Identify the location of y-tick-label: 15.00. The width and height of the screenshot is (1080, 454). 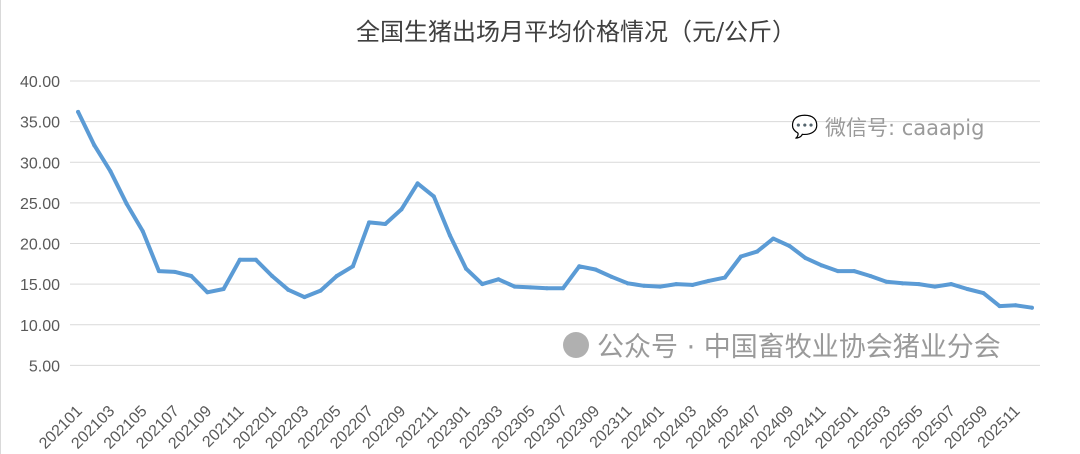
(40, 285).